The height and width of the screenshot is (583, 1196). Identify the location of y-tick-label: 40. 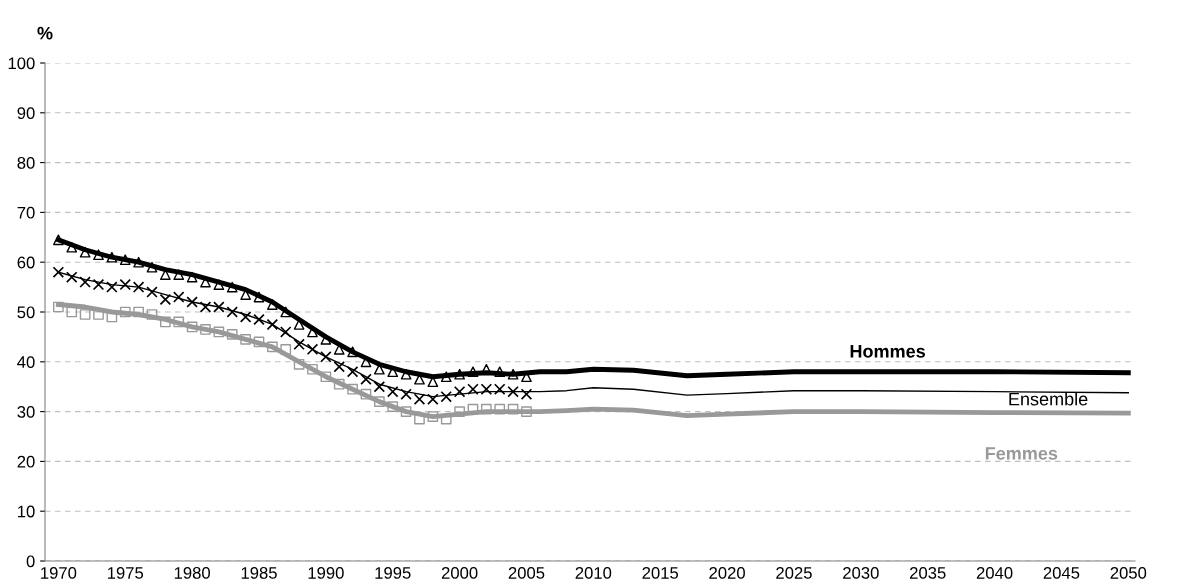
(26, 362).